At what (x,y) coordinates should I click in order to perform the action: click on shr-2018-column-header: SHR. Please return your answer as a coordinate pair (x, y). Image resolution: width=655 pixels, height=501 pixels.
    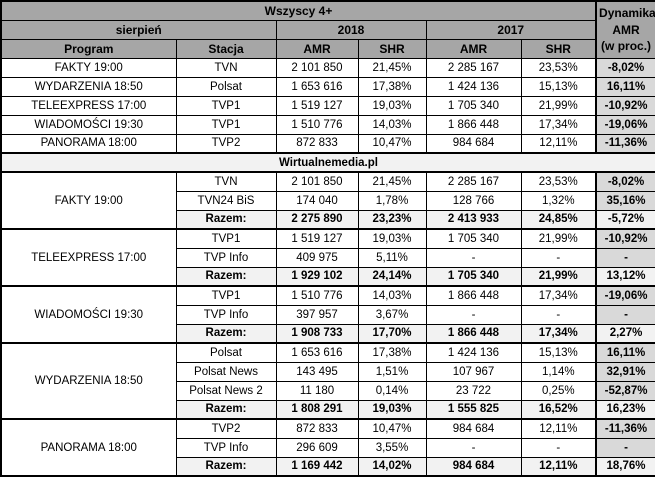
    Looking at the image, I should click on (392, 48).